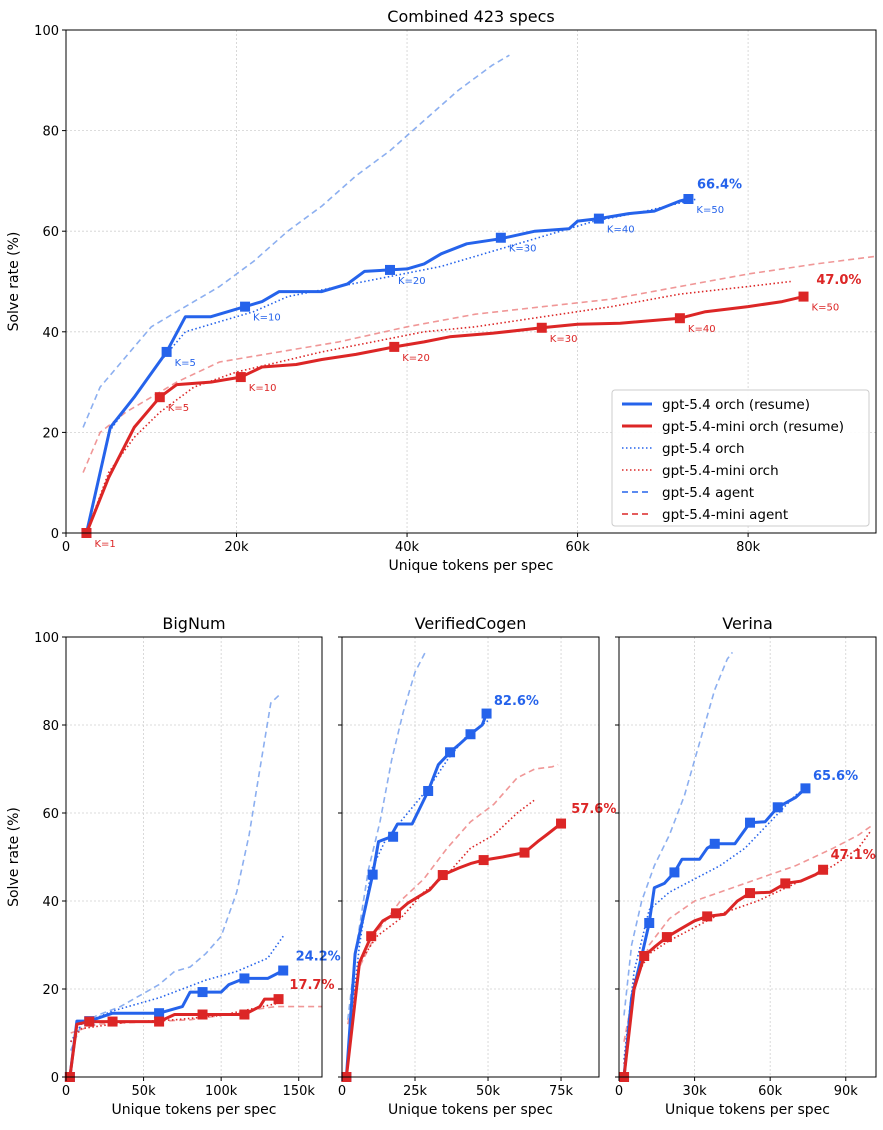  Describe the element at coordinates (593, 809) in the screenshot. I see `final-rate-label: 57.6%` at that location.